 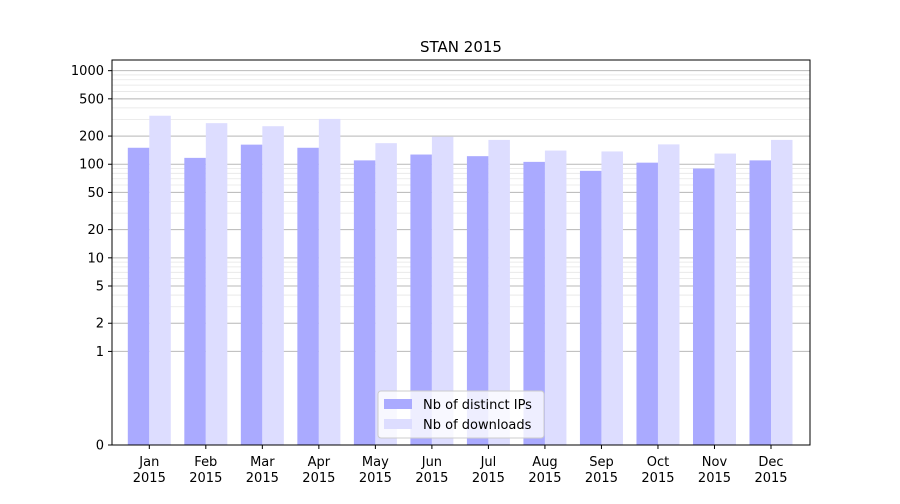 I want to click on legend: Nb of distinct IPs Nb of downloads, so click(x=461, y=414).